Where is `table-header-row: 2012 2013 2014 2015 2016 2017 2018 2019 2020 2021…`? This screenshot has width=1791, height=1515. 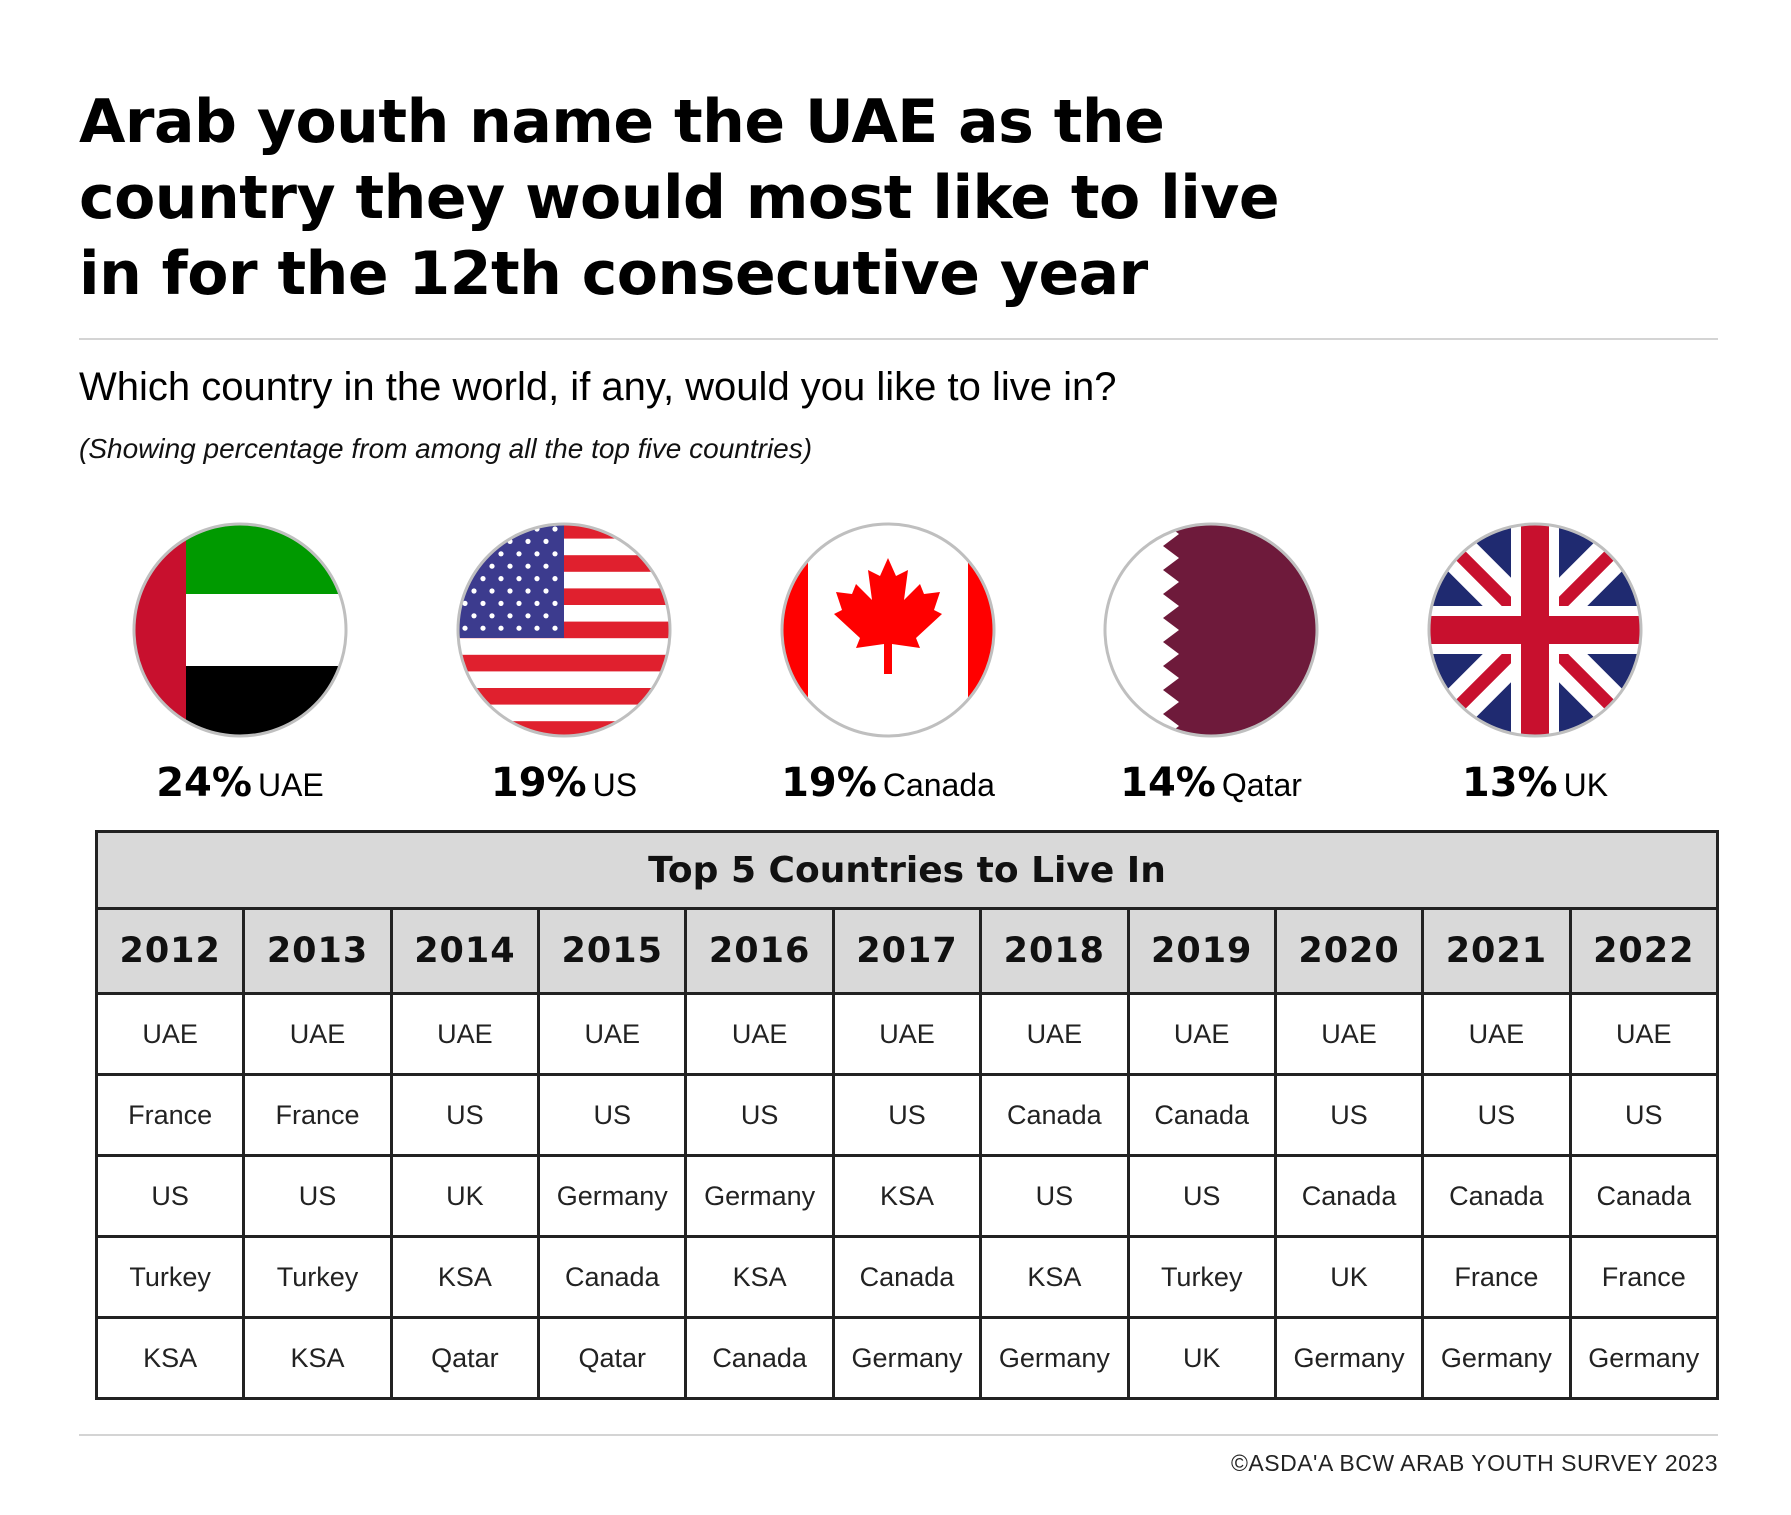 table-header-row: 2012 2013 2014 2015 2016 2017 2018 2019 2020 2021… is located at coordinates (907, 951).